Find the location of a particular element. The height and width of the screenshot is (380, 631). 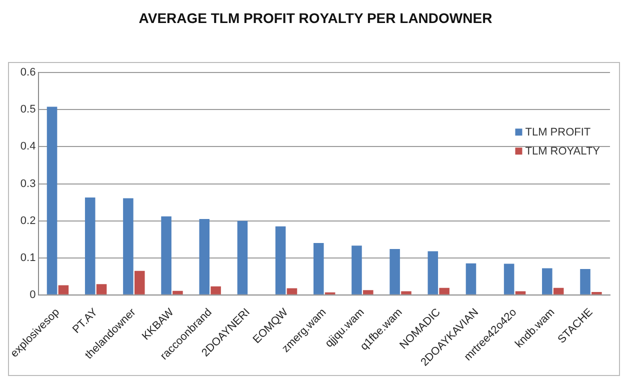

chart-title: AVERAGE TLM PROFIT ROYALTY PER LANDOWNER is located at coordinates (316, 18).